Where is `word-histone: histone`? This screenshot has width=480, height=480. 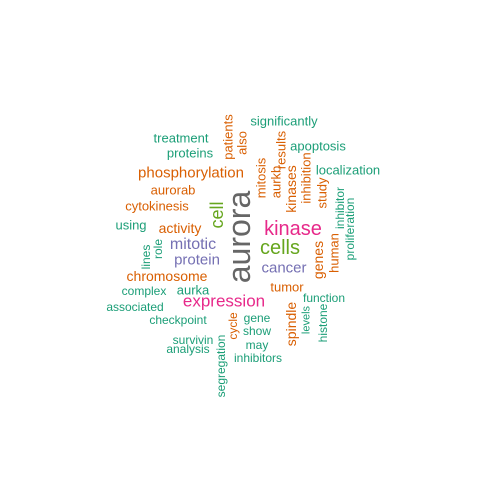
word-histone: histone is located at coordinates (323, 323).